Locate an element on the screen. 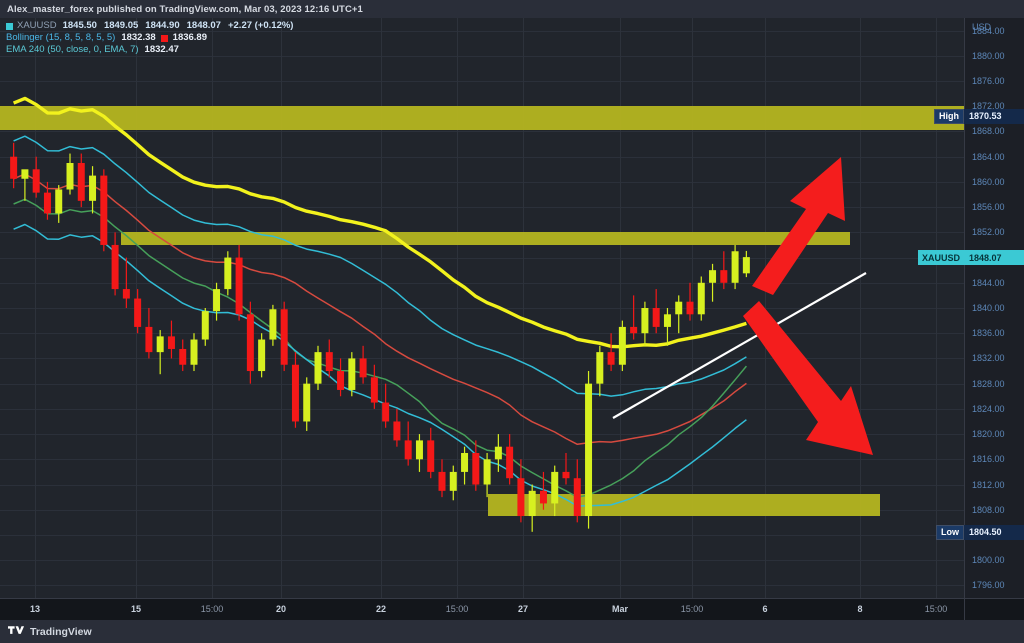 The height and width of the screenshot is (643, 1024). price-scale-tick: 1880.00 is located at coordinates (988, 55).